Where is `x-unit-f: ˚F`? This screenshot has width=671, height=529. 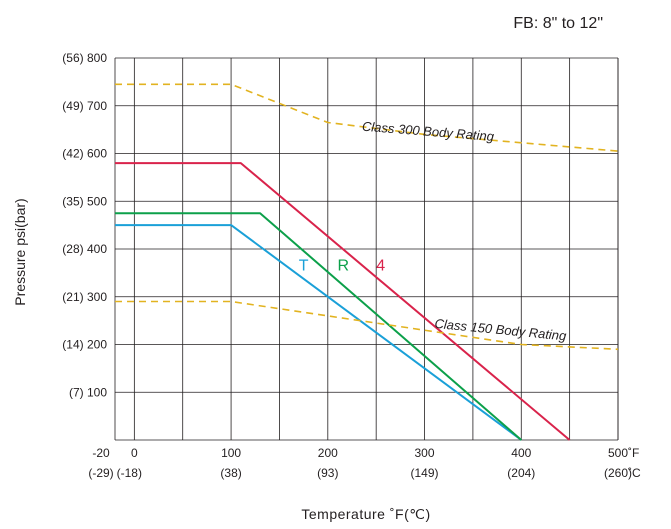
x-unit-f: ˚F is located at coordinates (633, 453).